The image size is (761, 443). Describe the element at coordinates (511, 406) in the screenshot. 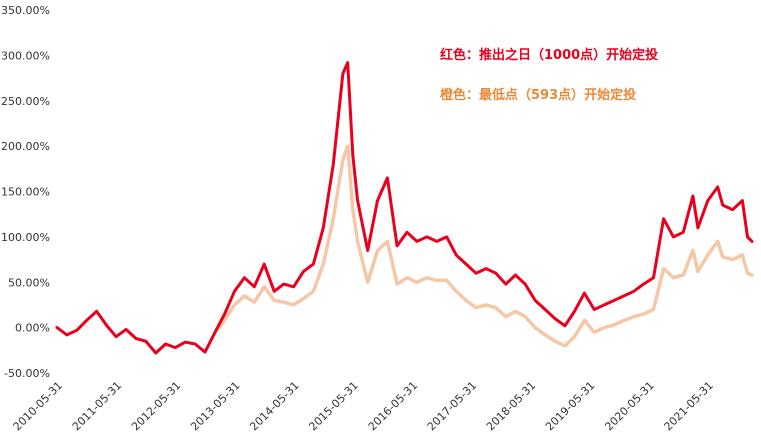

I see `x-tick-label: 2018-05-31` at that location.